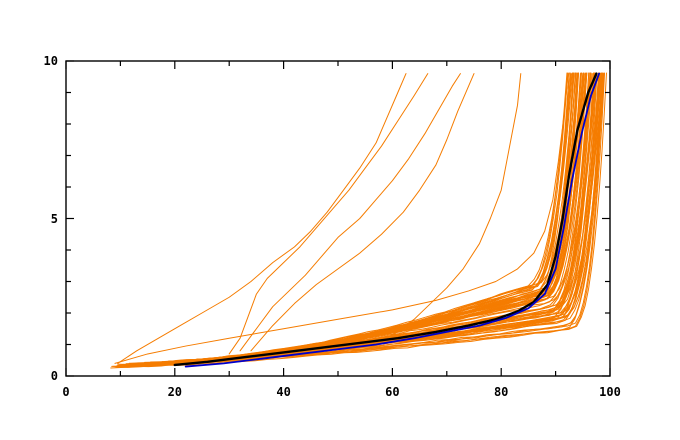 The width and height of the screenshot is (680, 440). Describe the element at coordinates (54, 218) in the screenshot. I see `y-tick-label-5: 5` at that location.